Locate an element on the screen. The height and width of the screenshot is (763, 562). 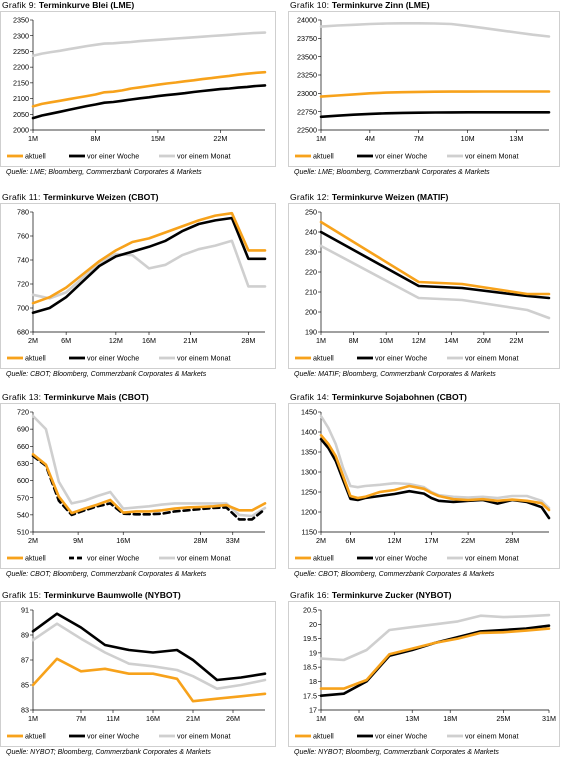
y-tick-label: 2250 is located at coordinates (21, 51).